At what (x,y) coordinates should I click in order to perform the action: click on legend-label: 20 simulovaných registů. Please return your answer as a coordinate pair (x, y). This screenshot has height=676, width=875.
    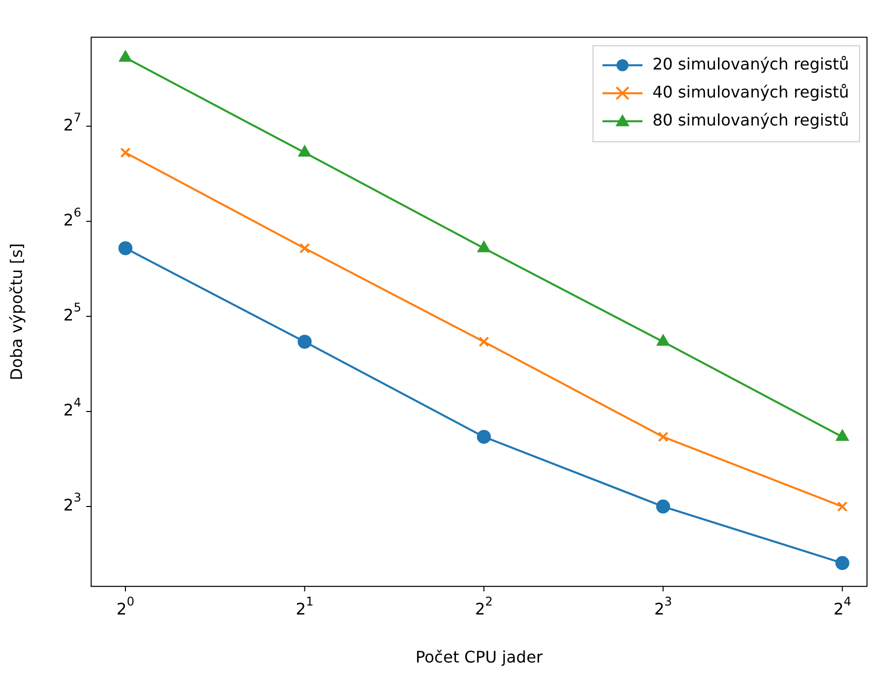
    Looking at the image, I should click on (750, 64).